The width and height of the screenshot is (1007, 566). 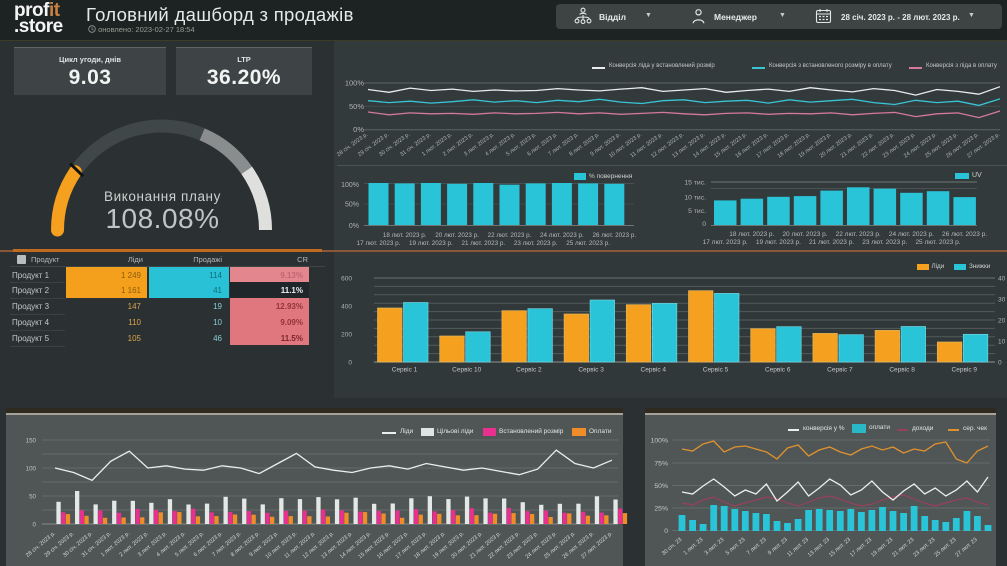 What do you see at coordinates (672, 547) in the screenshot?
I see `svg-text: 30 січ. 23` at bounding box center [672, 547].